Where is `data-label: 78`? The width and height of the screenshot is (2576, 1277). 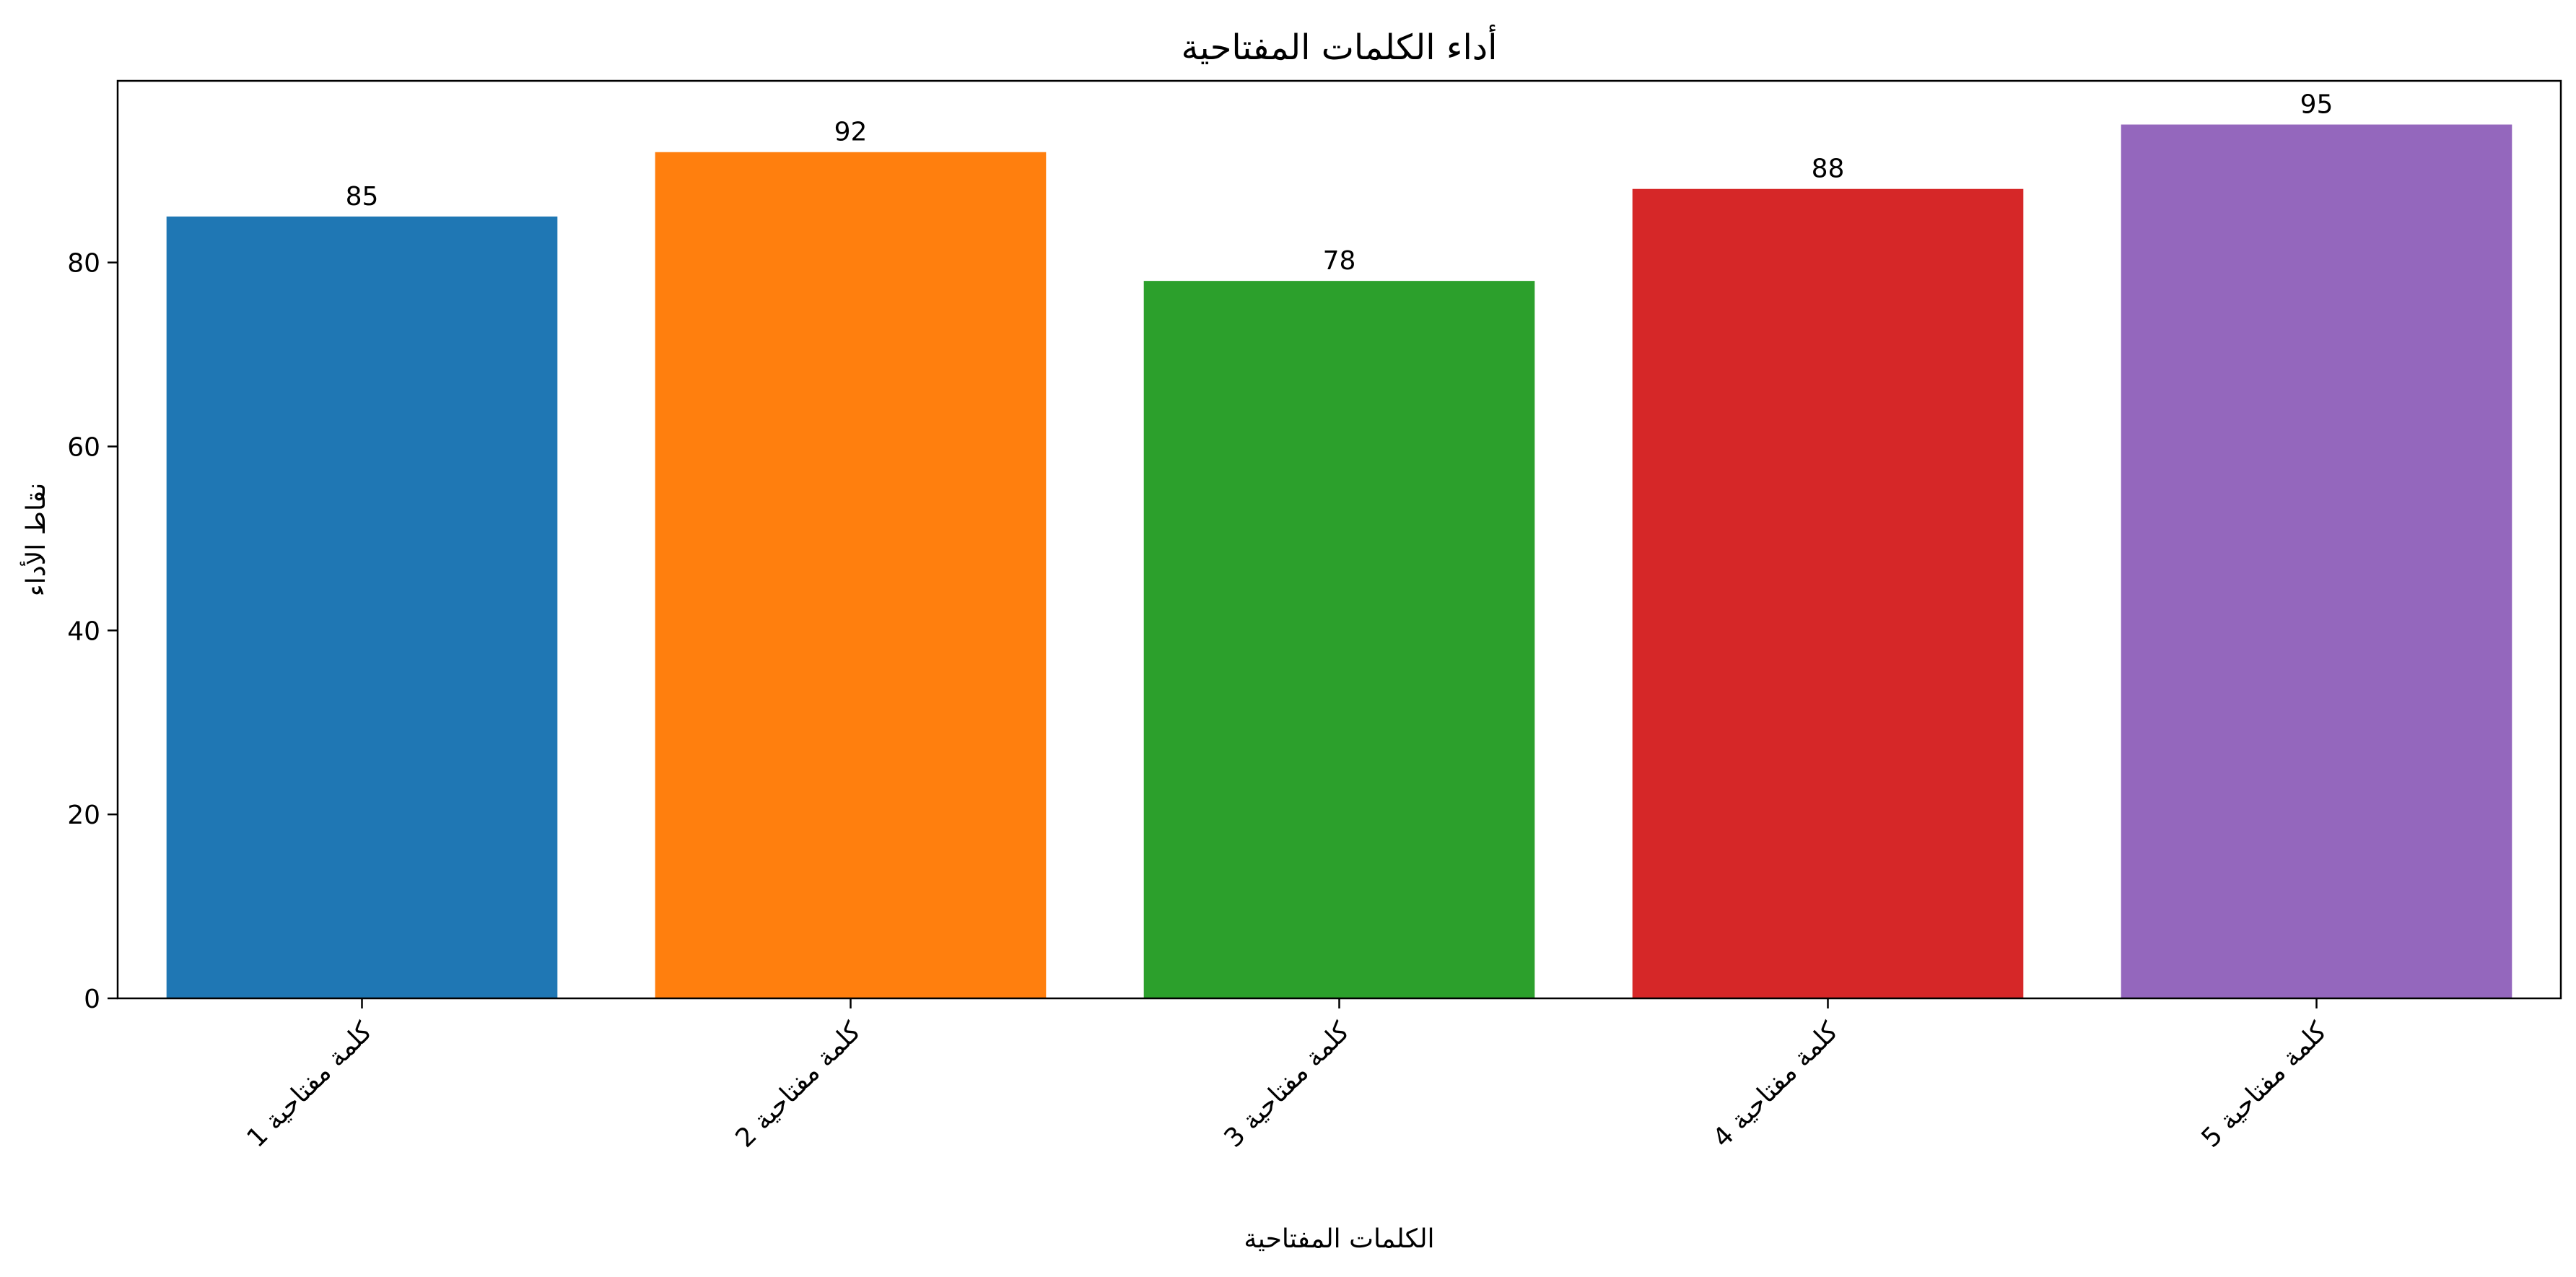
data-label: 78 is located at coordinates (1339, 261).